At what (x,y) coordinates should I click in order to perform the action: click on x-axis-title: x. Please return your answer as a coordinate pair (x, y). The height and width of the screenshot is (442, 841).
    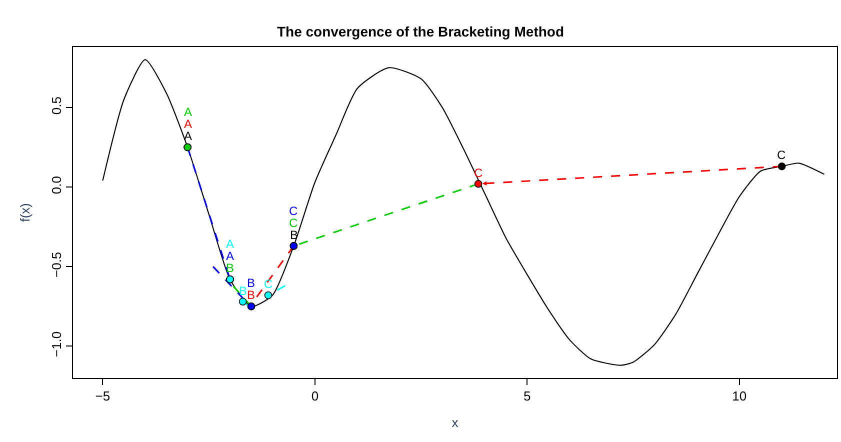
    Looking at the image, I should click on (455, 422).